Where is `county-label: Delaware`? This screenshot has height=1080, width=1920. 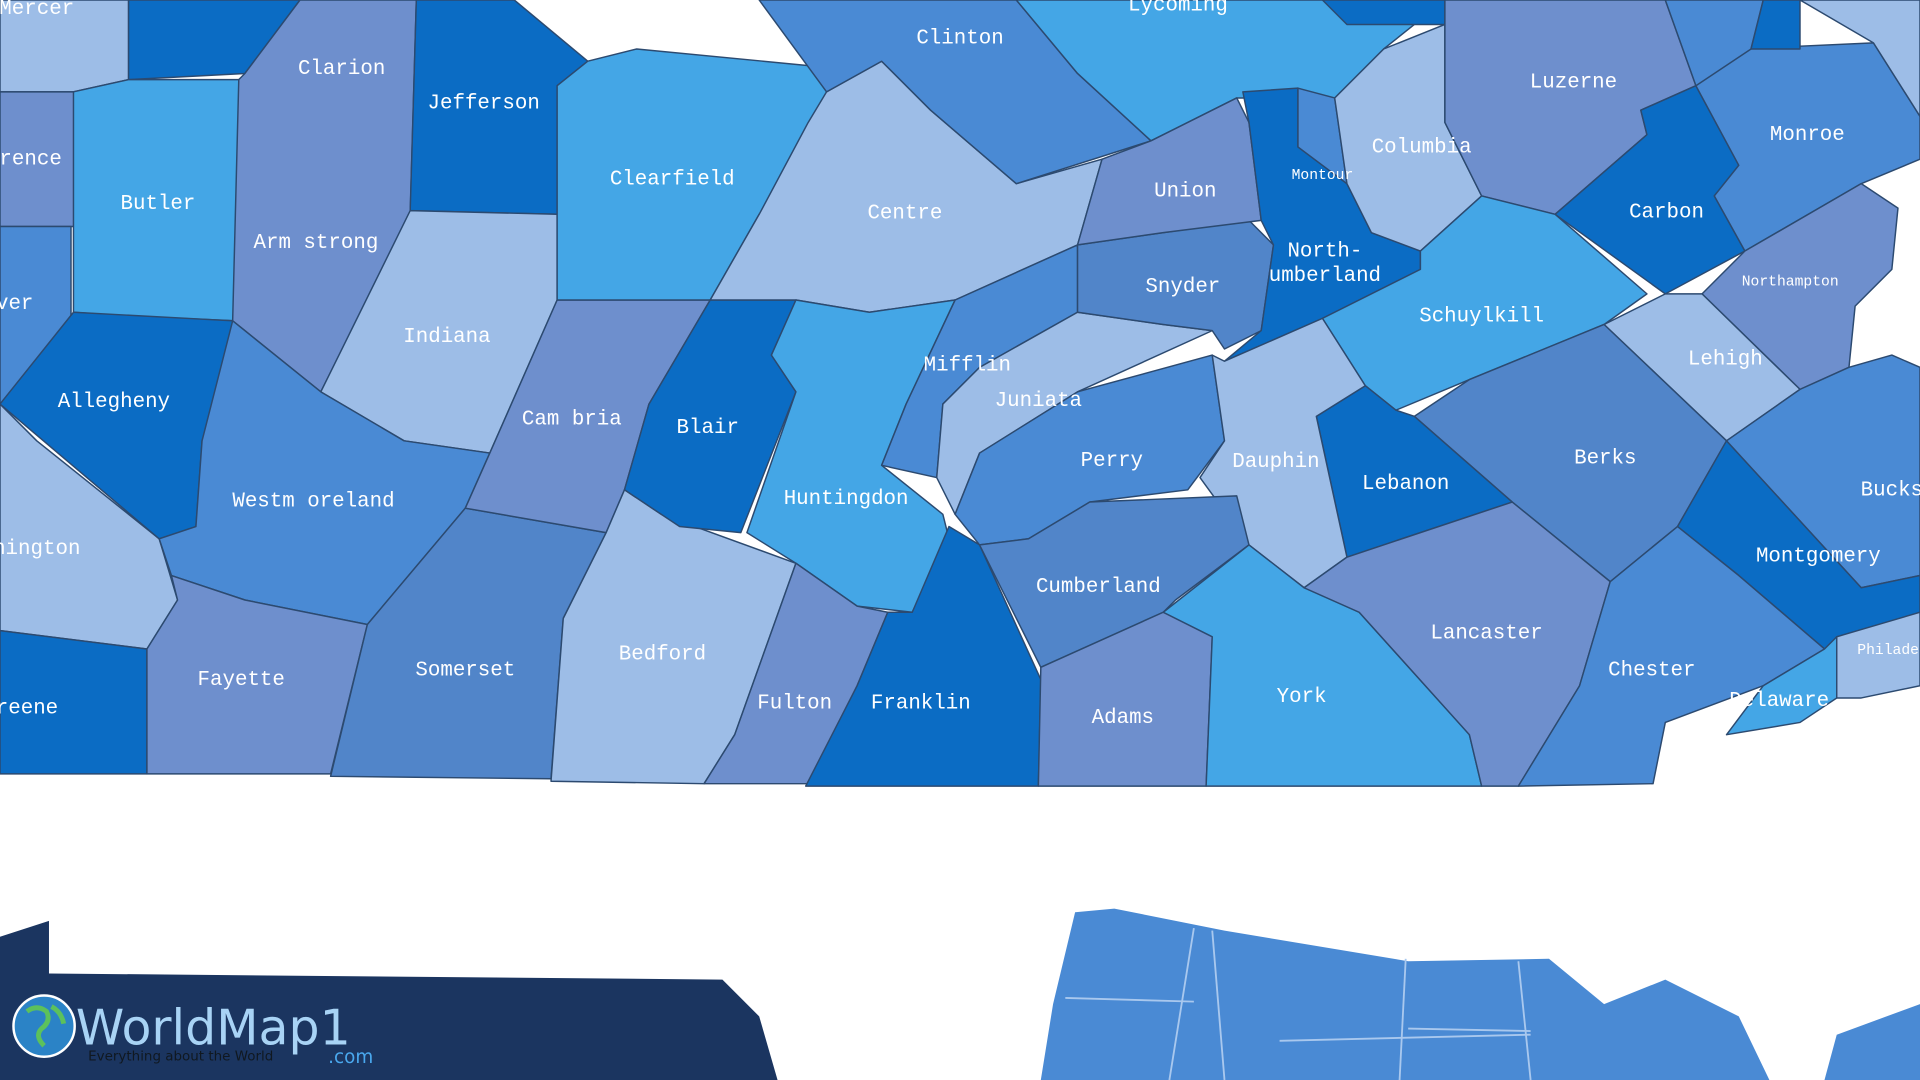
county-label: Delaware is located at coordinates (1779, 701).